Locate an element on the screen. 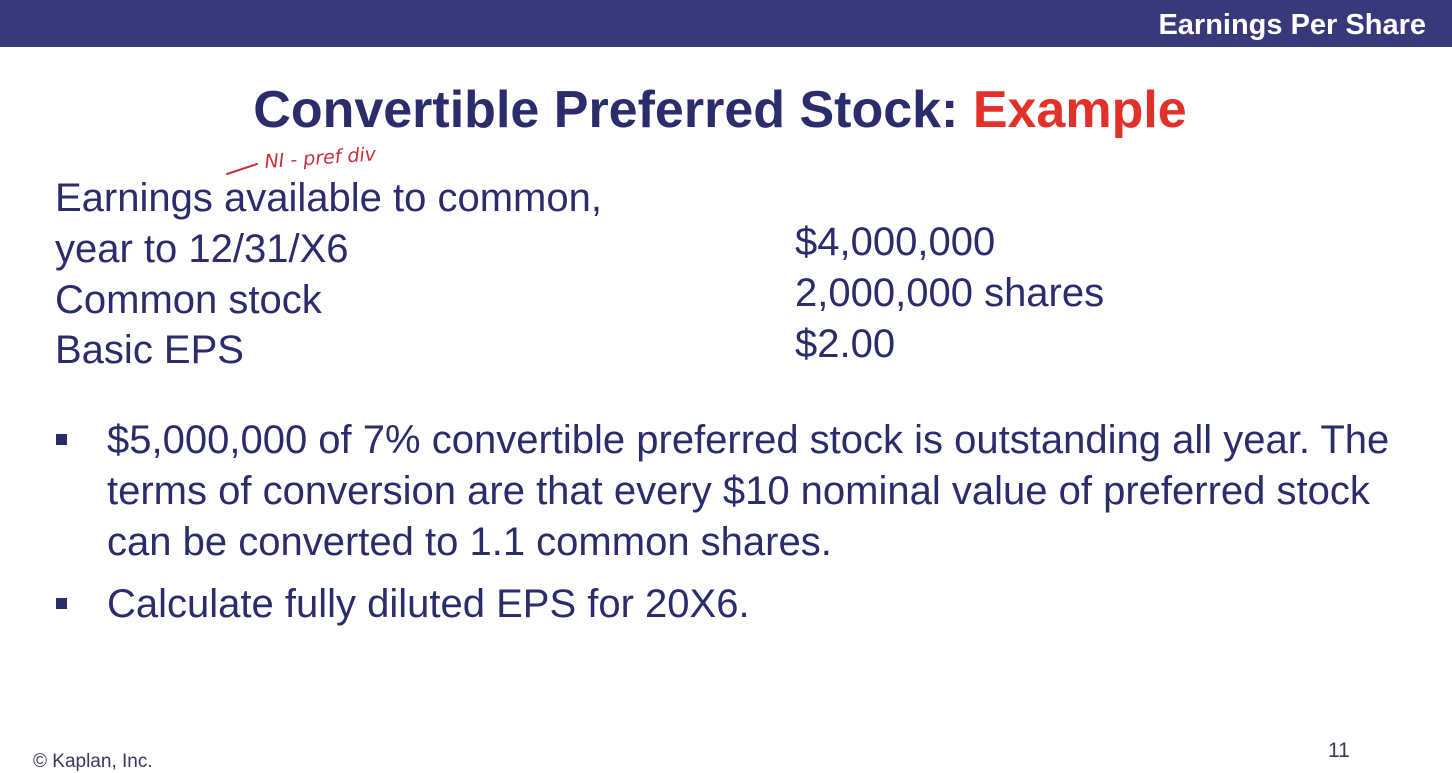 This screenshot has height=773, width=1452. bullet-item-calculate: Calculate fully diluted EPS for 20X6. is located at coordinates (428, 604).